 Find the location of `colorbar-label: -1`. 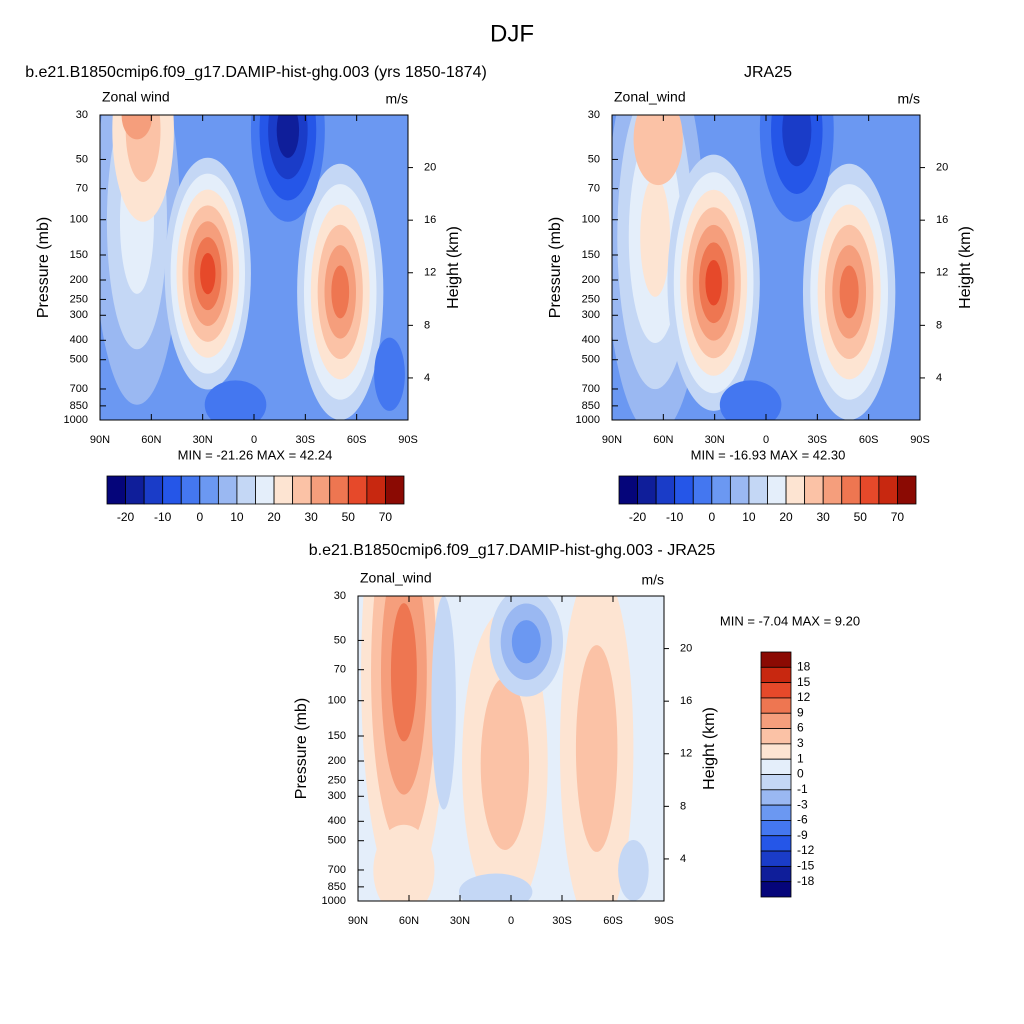

colorbar-label: -1 is located at coordinates (802, 789).